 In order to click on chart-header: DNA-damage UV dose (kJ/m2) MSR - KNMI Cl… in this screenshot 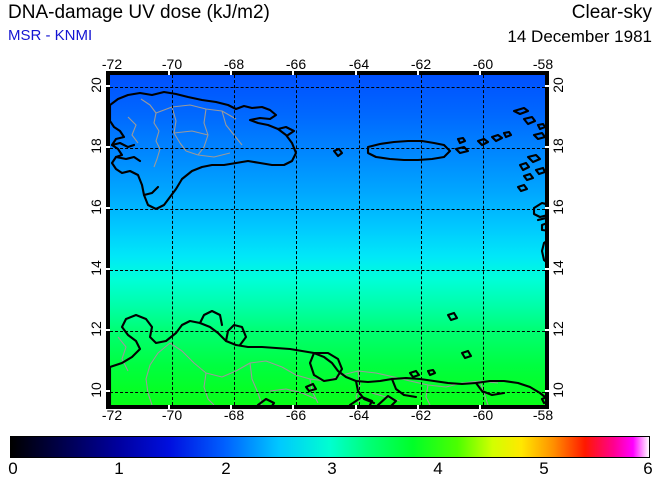, I will do `click(330, 26)`.